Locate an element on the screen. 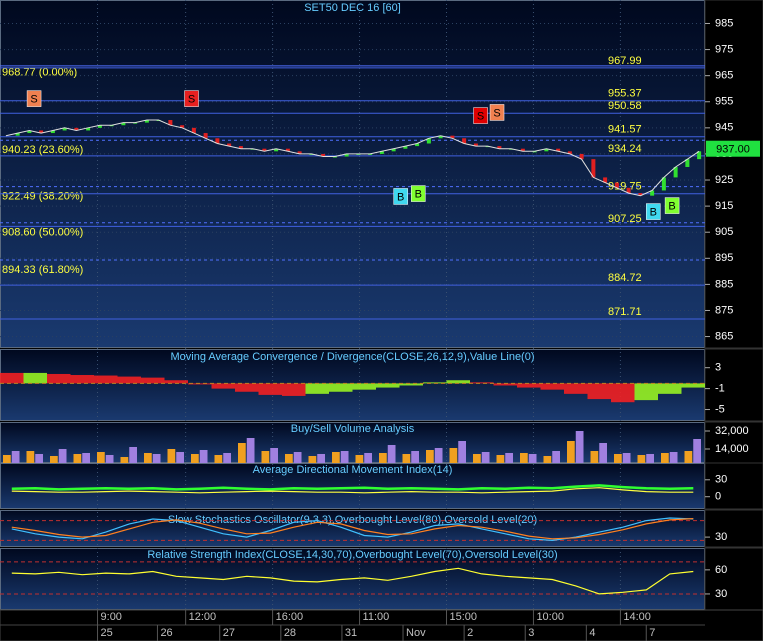  y-tick-label: 865 is located at coordinates (724, 336).